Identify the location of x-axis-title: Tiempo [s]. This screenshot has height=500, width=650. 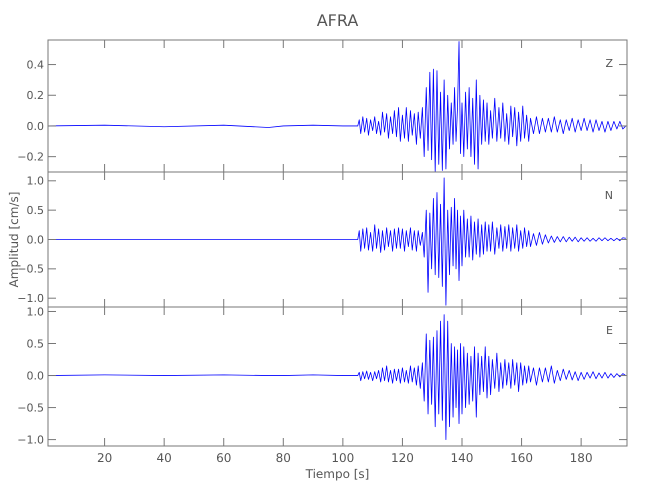
(337, 474).